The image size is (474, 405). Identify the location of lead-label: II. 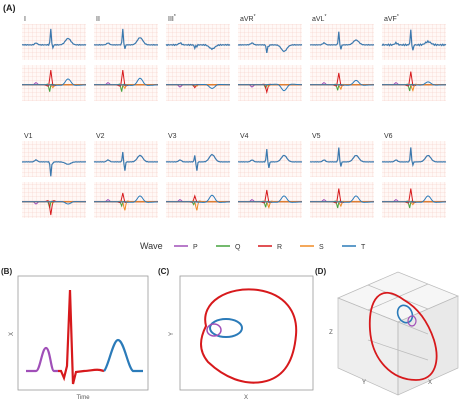
(98, 19).